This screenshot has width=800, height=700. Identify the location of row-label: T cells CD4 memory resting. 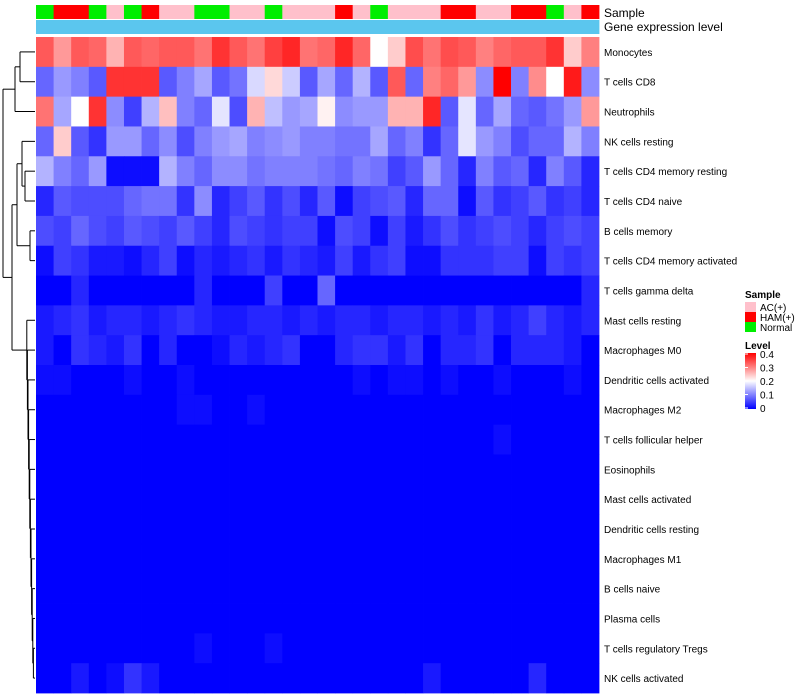
(665, 172).